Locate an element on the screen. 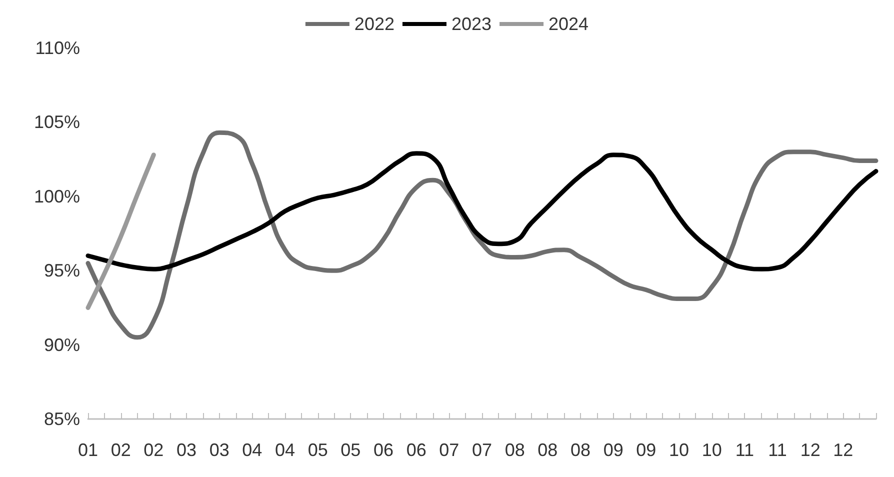 This screenshot has height=477, width=894. legend-label: 2024 is located at coordinates (568, 24).